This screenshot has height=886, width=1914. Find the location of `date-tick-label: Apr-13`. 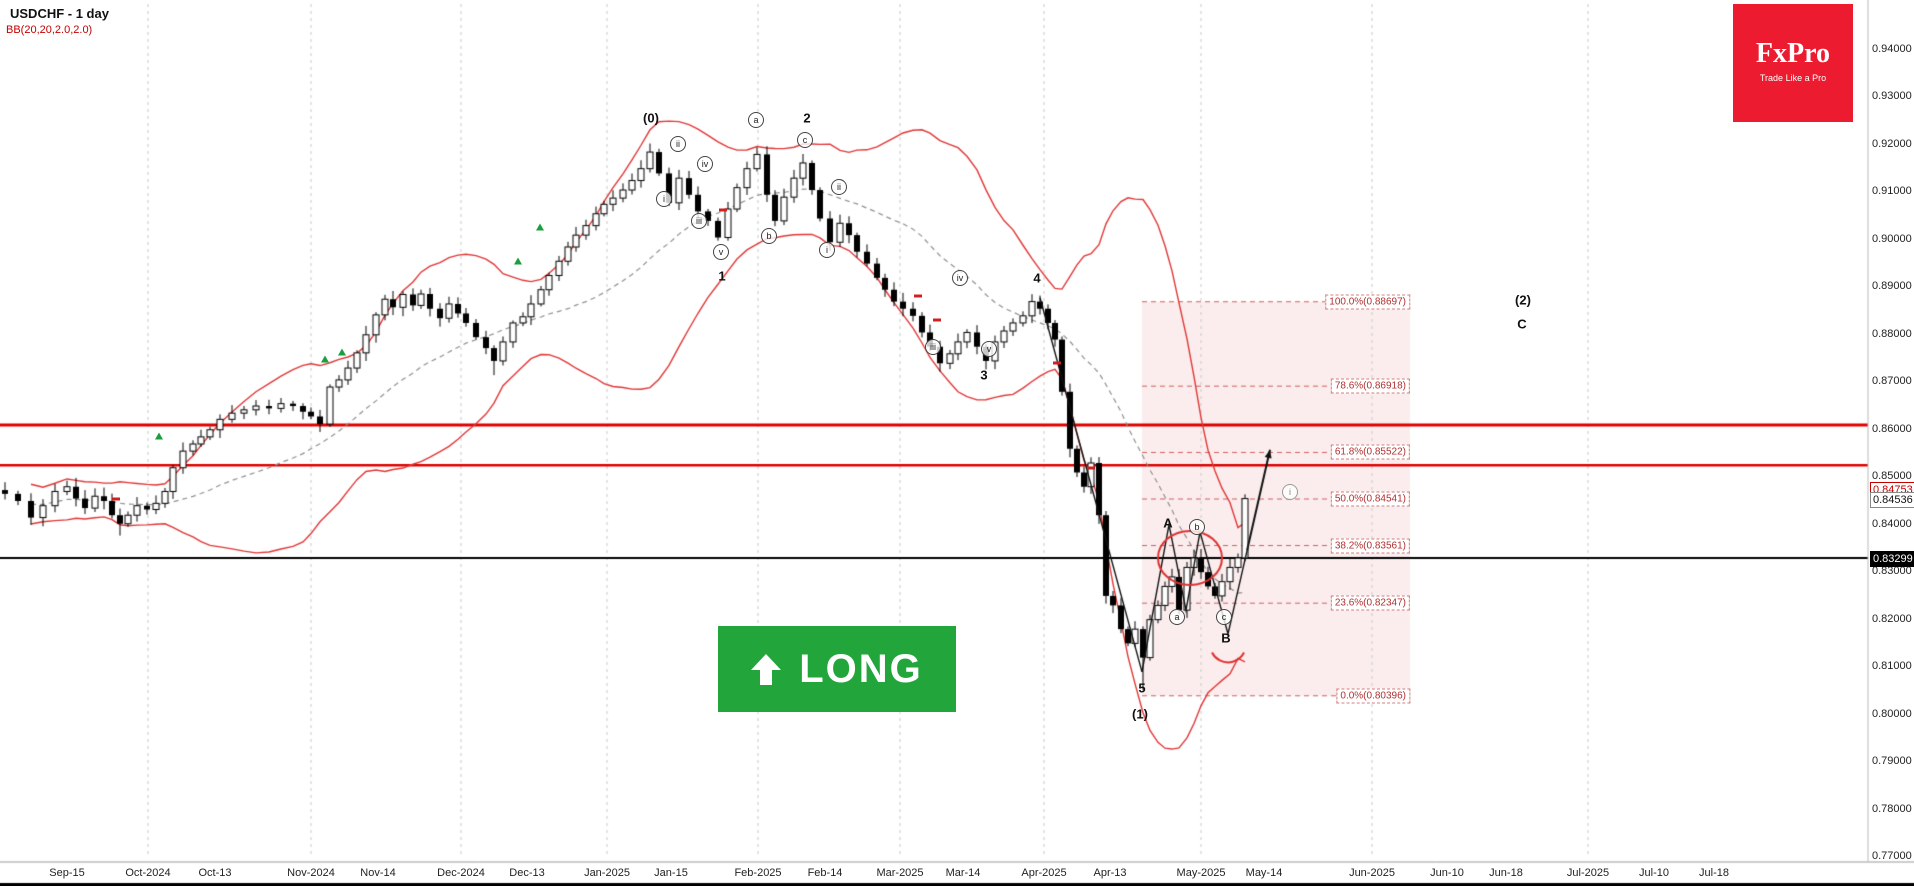

date-tick-label: Apr-13 is located at coordinates (1110, 873).